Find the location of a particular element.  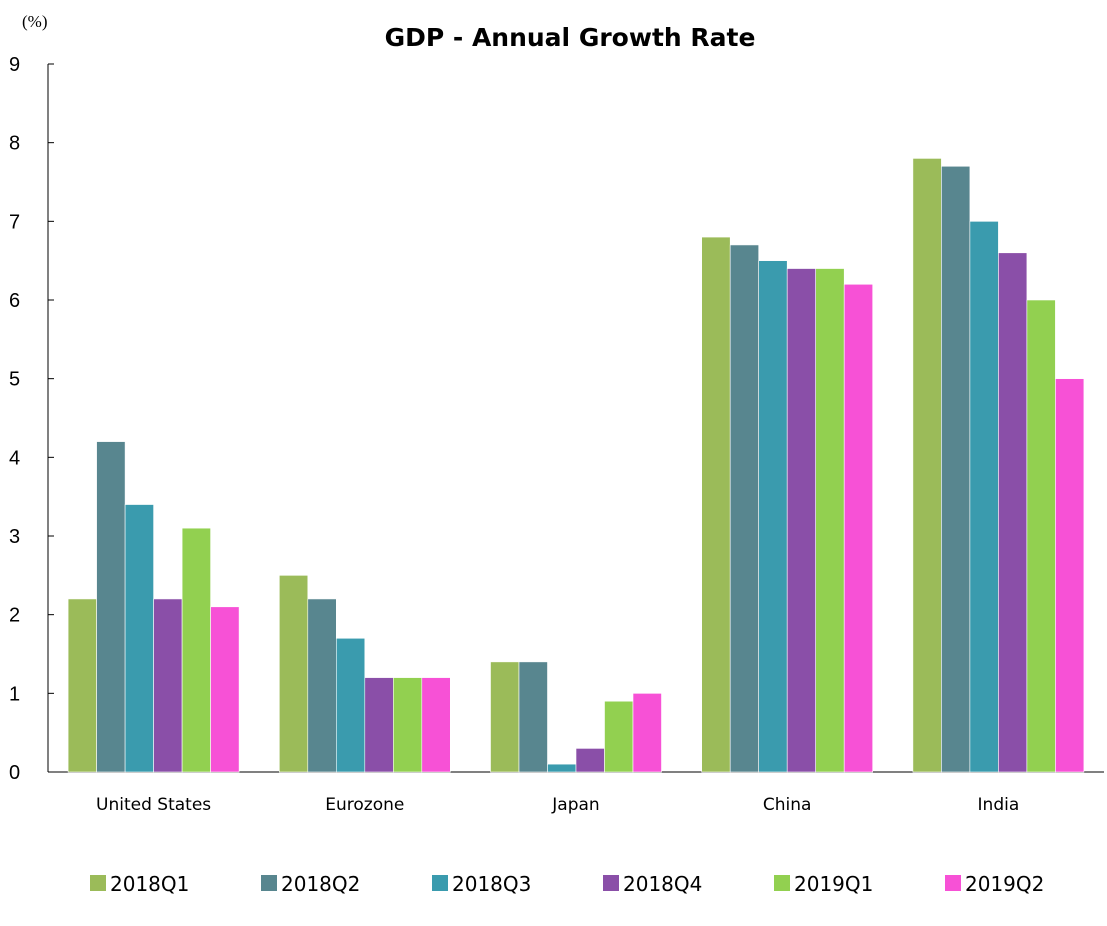

y-tick-label: 1 is located at coordinates (14, 694).